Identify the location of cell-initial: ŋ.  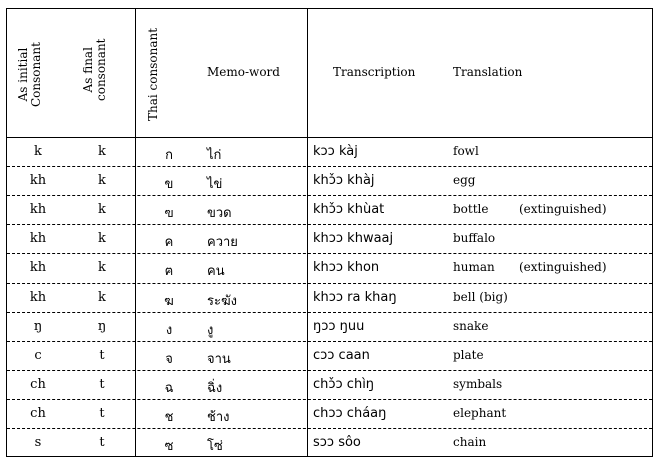
(38, 326).